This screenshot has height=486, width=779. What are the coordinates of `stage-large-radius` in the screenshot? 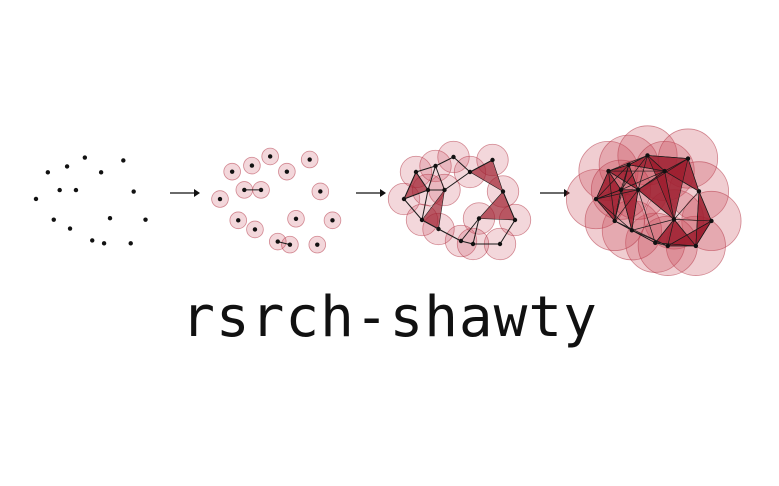 It's located at (653, 200).